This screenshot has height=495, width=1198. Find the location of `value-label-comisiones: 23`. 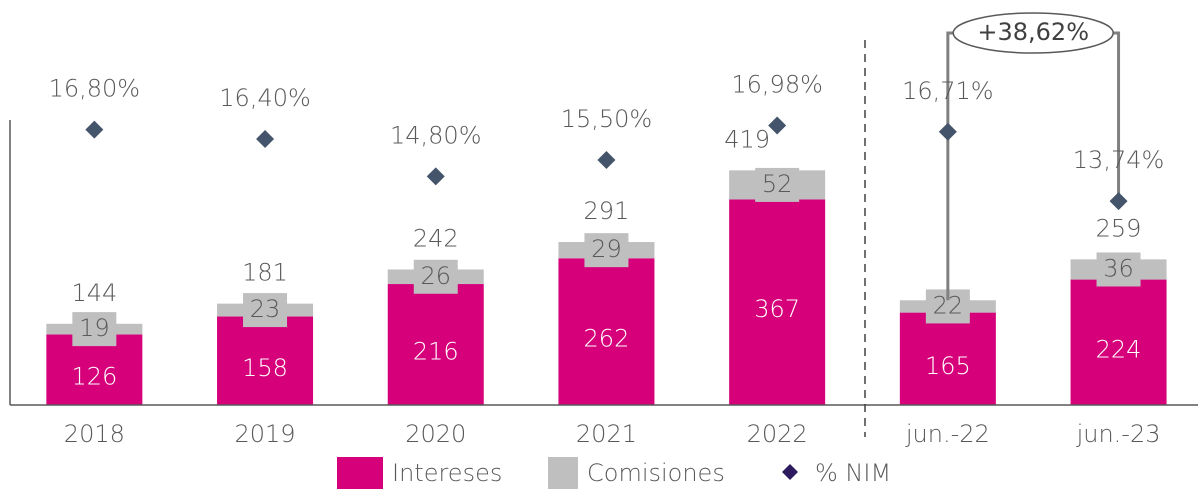

value-label-comisiones: 23 is located at coordinates (265, 309).